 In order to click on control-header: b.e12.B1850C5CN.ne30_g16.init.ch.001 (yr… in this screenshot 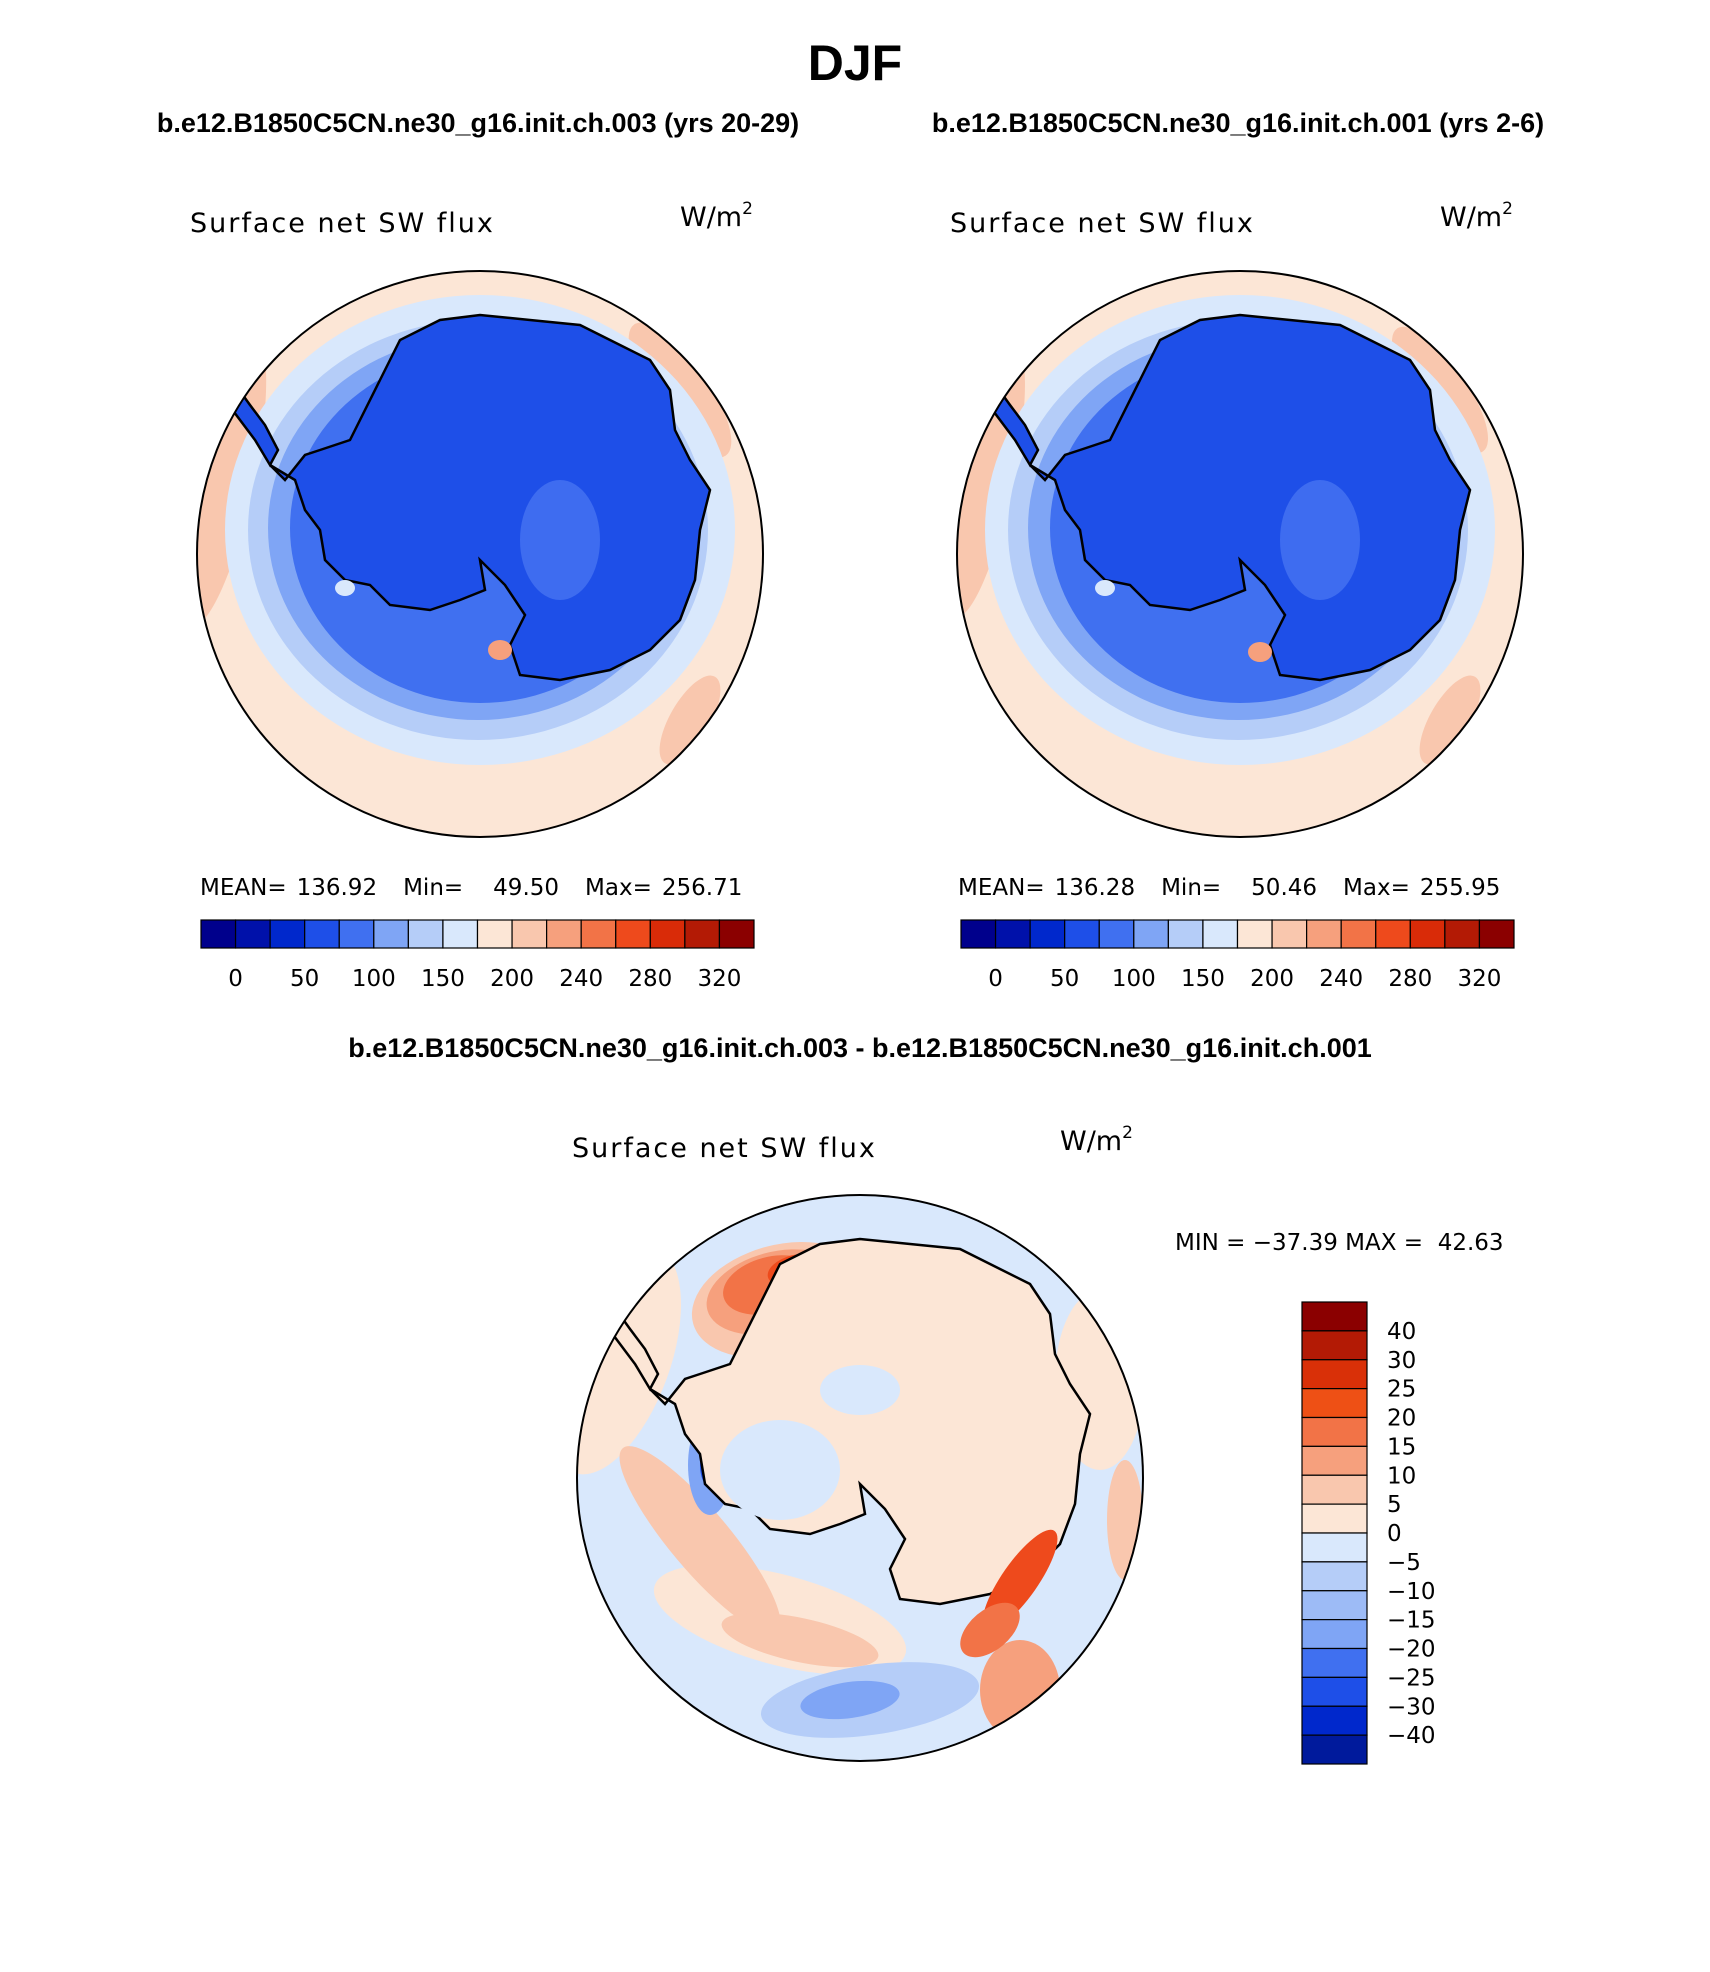, I will do `click(1238, 123)`.